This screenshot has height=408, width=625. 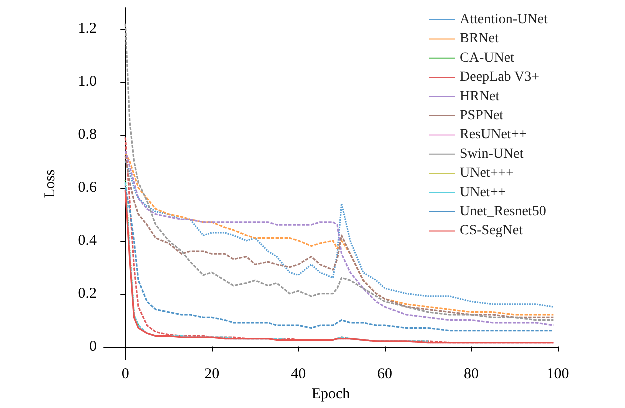 What do you see at coordinates (126, 374) in the screenshot?
I see `x-tick-label: 0` at bounding box center [126, 374].